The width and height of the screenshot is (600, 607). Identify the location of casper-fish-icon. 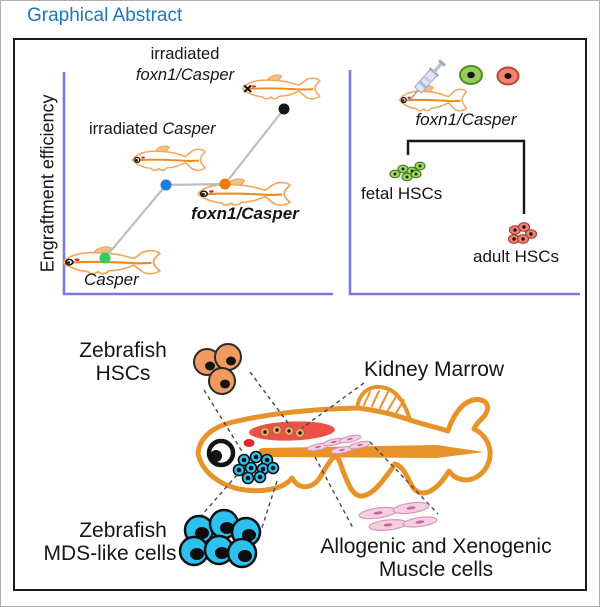
(111, 260).